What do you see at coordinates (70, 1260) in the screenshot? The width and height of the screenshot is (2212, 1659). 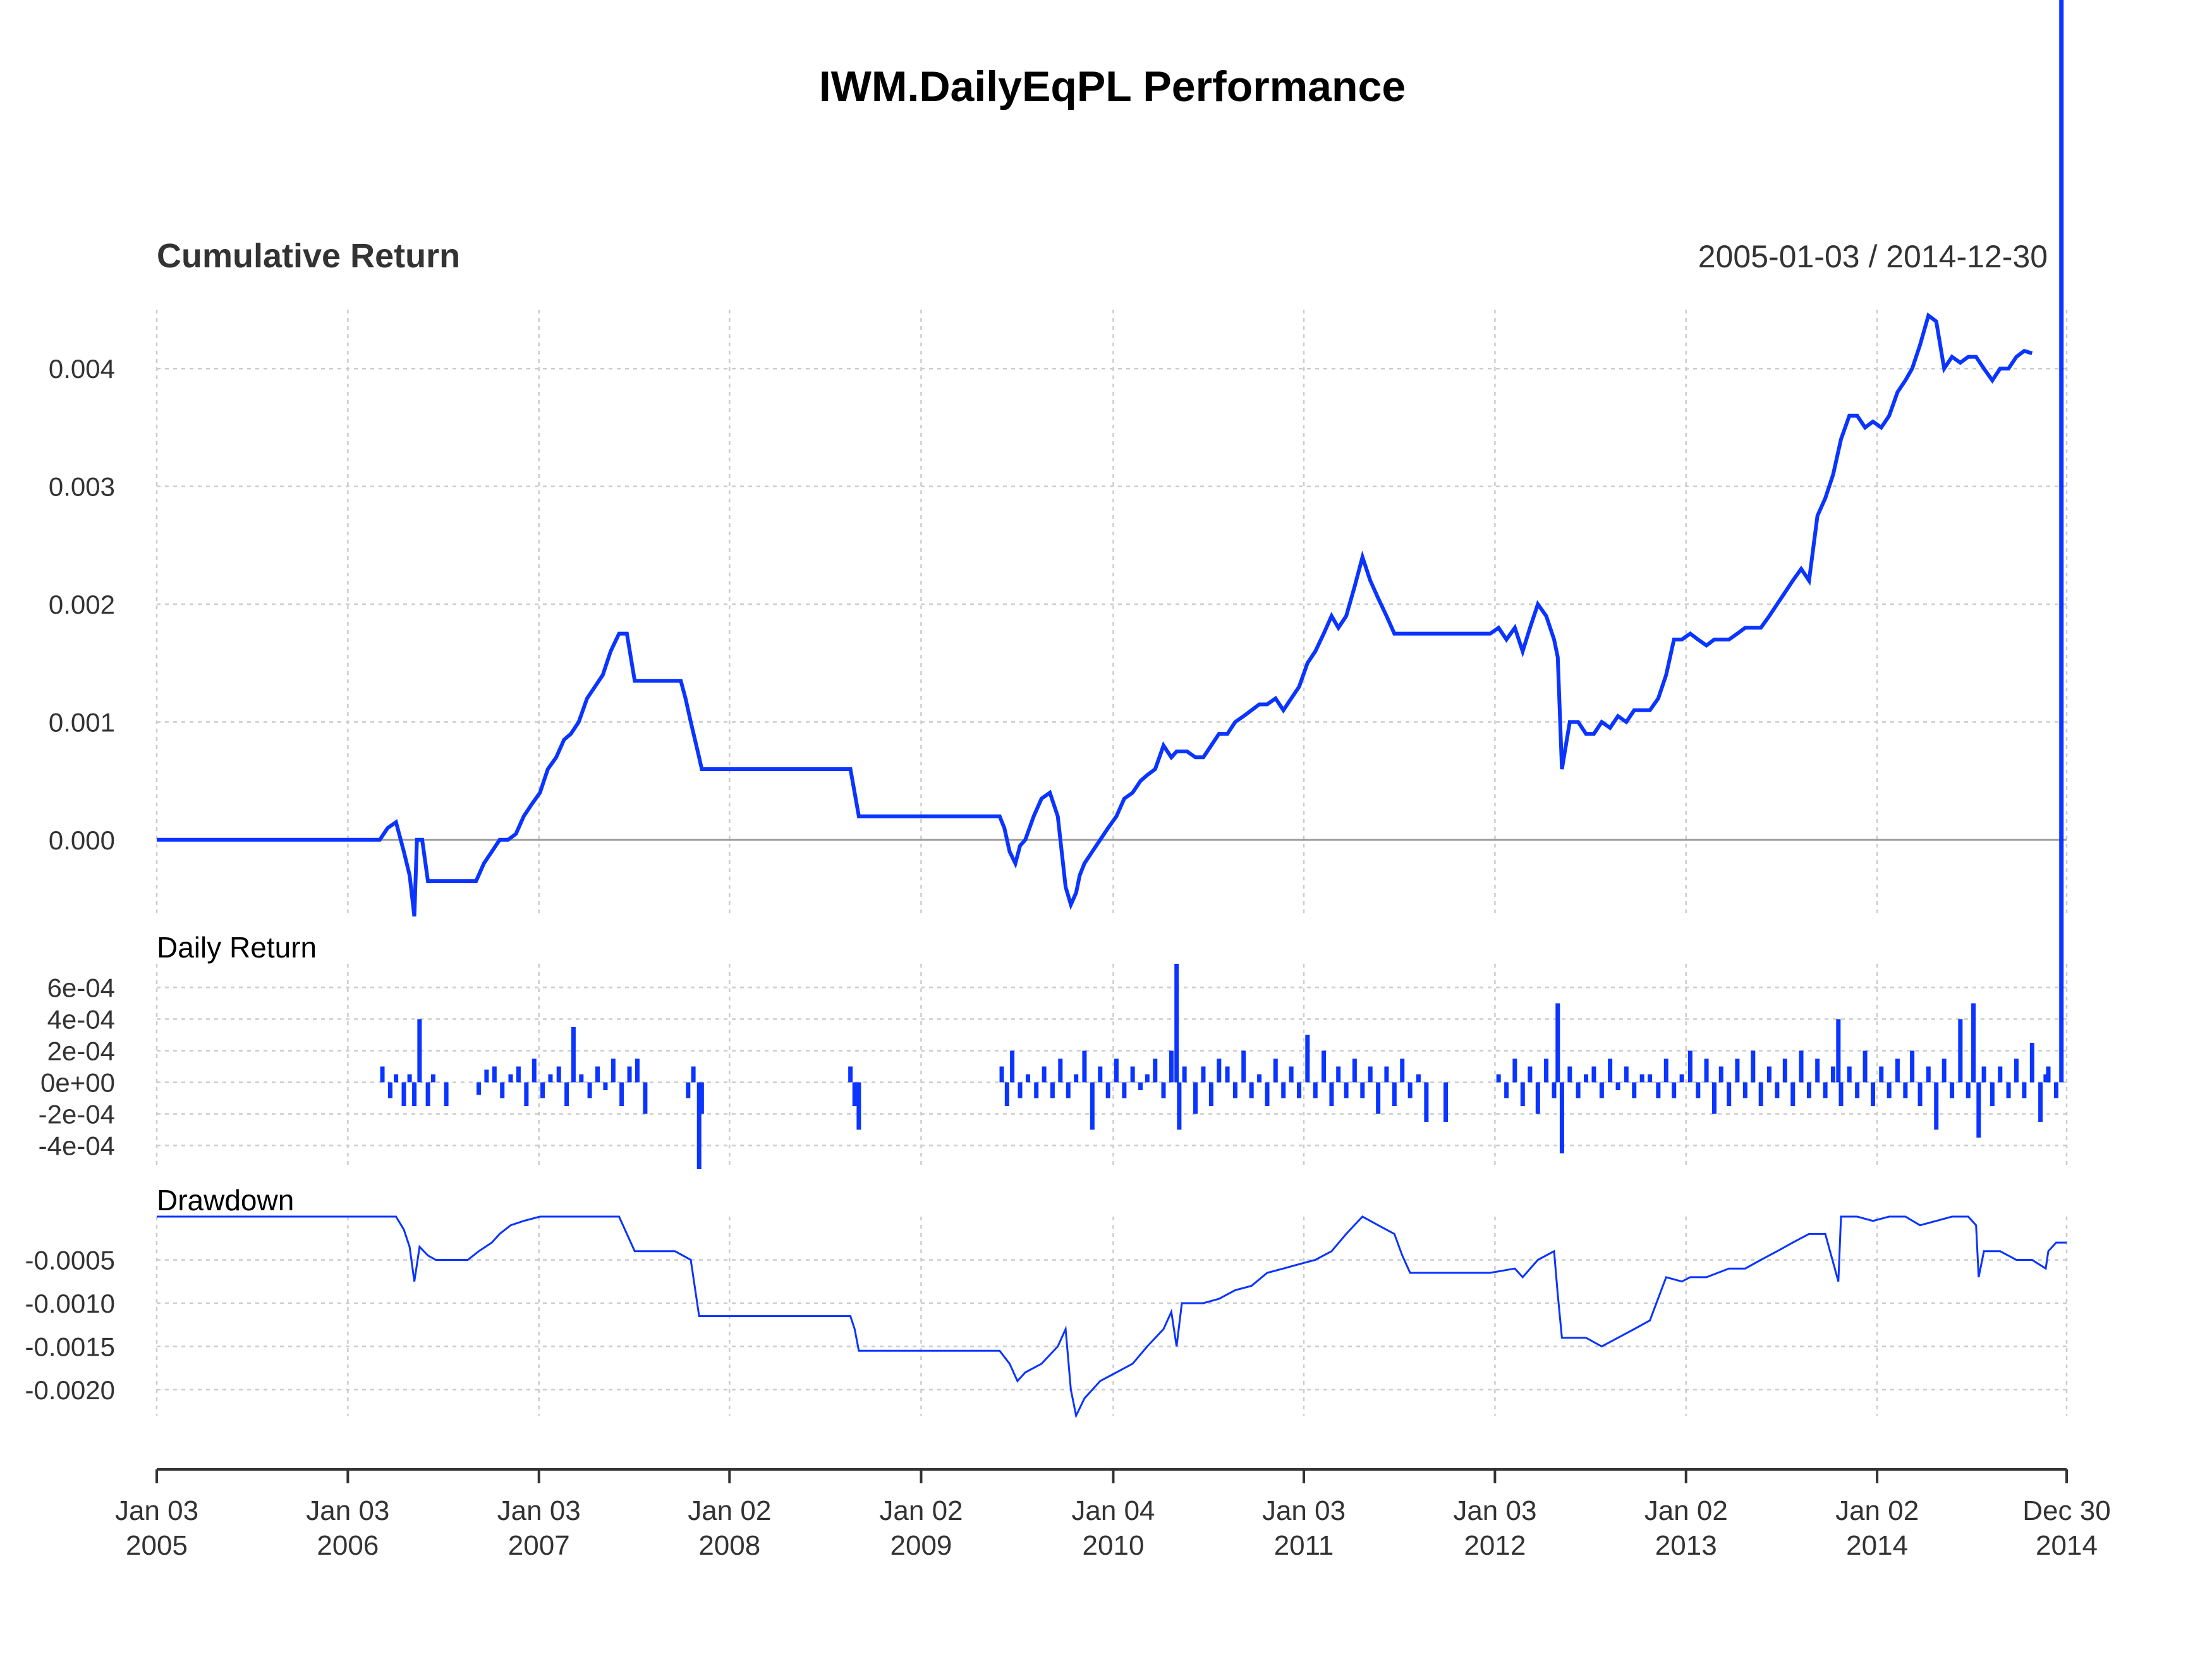 I see `y-tick-label: -0.0005` at bounding box center [70, 1260].